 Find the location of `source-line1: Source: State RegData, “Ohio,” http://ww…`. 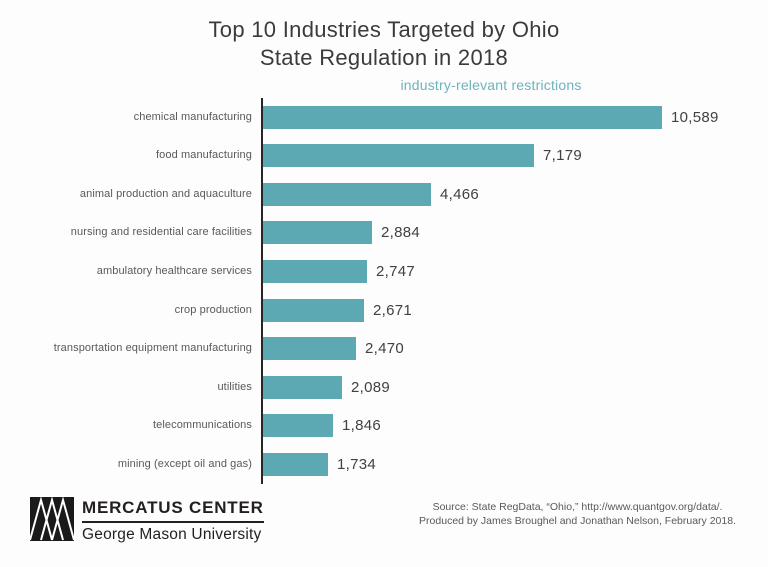

source-line1: Source: State RegData, “Ohio,” http://ww… is located at coordinates (577, 507).